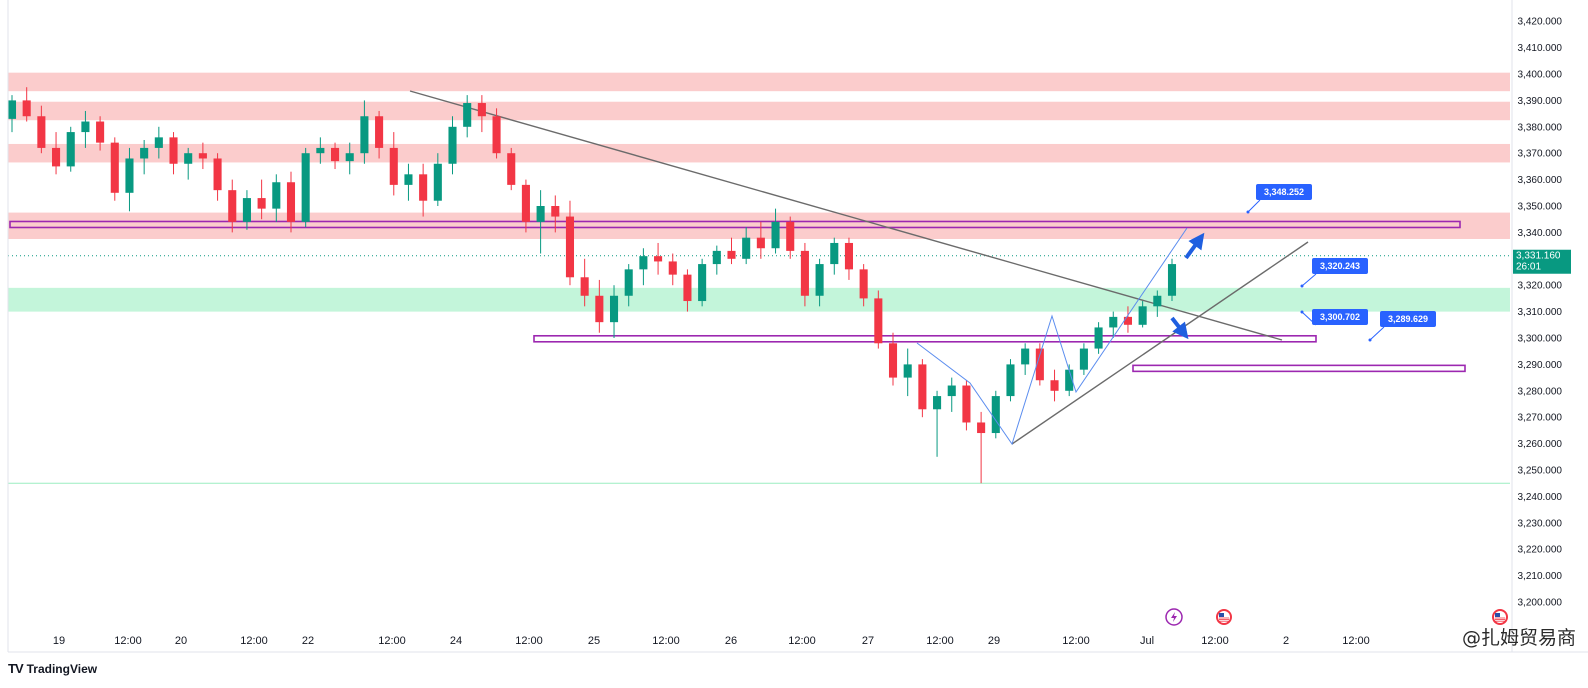  I want to click on us-flag-icon-canton, so click(1497, 615).